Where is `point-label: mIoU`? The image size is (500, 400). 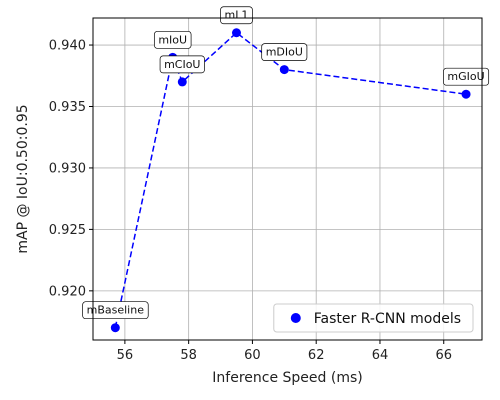
point-label: mIoU is located at coordinates (172, 39).